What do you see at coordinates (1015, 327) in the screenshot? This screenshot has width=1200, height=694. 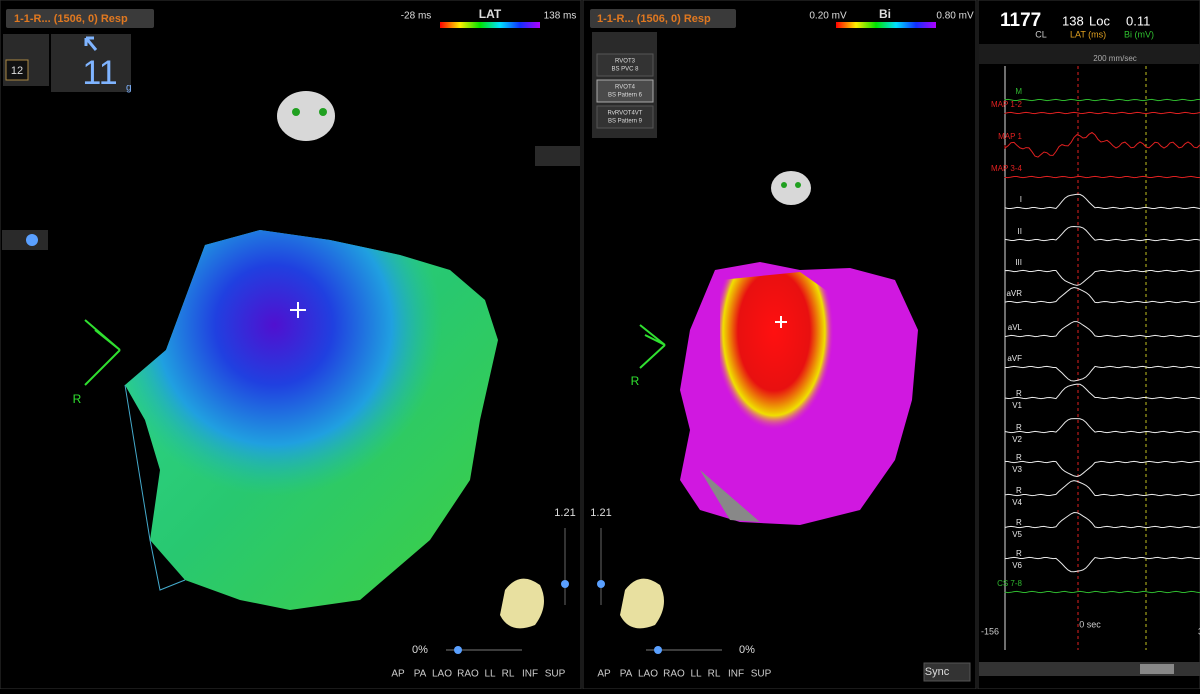 I see `channel-label: aVL` at bounding box center [1015, 327].